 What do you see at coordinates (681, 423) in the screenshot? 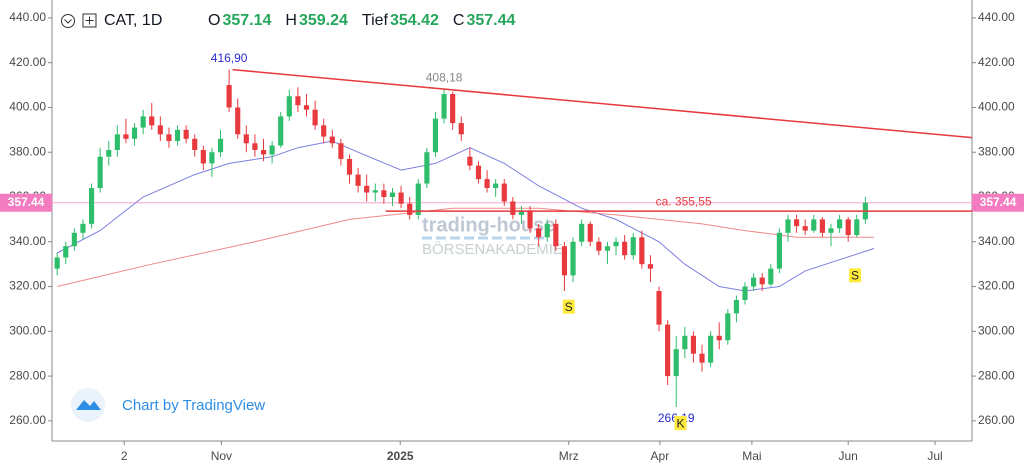
I see `marker-label: K` at bounding box center [681, 423].